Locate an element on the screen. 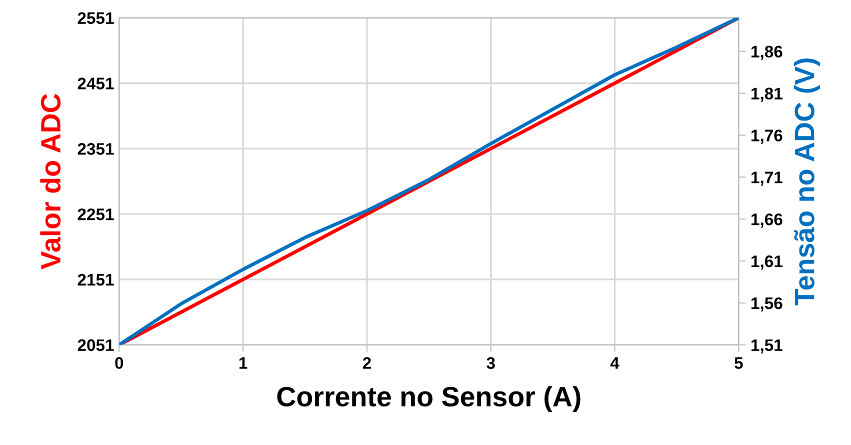  y2-tick-label: 1,76 is located at coordinates (767, 137).